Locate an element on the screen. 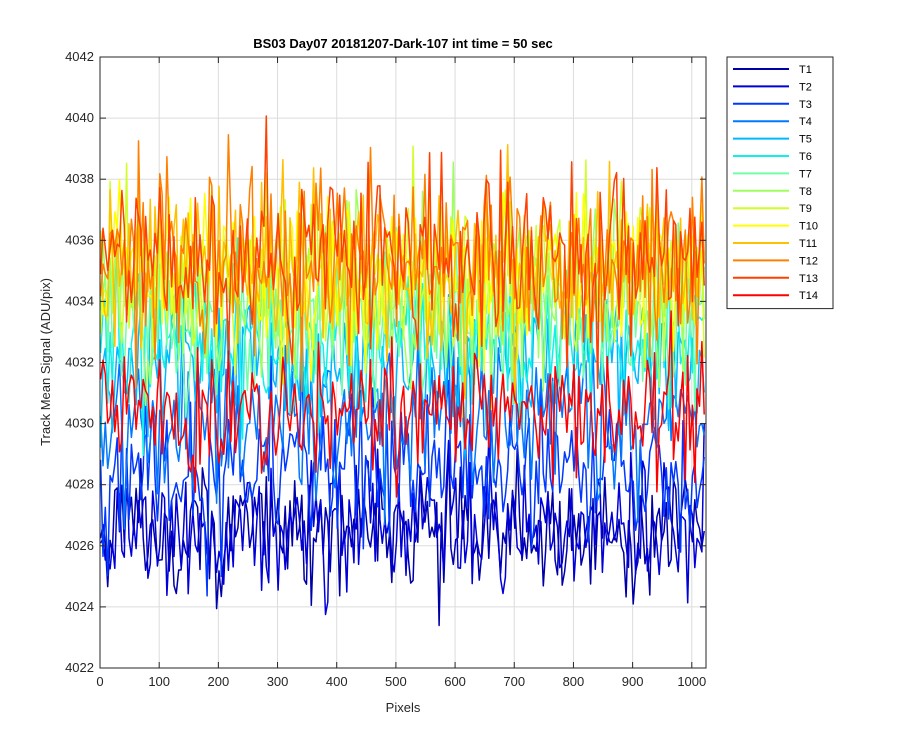  x-tick-label: 600 is located at coordinates (455, 681).